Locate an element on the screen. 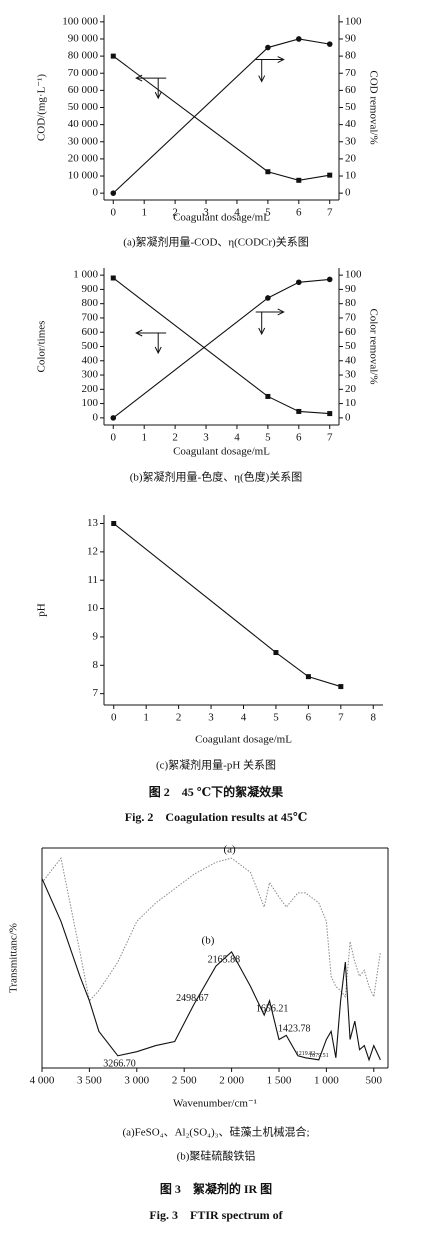  y-tick-label: 800 is located at coordinates (90, 303).